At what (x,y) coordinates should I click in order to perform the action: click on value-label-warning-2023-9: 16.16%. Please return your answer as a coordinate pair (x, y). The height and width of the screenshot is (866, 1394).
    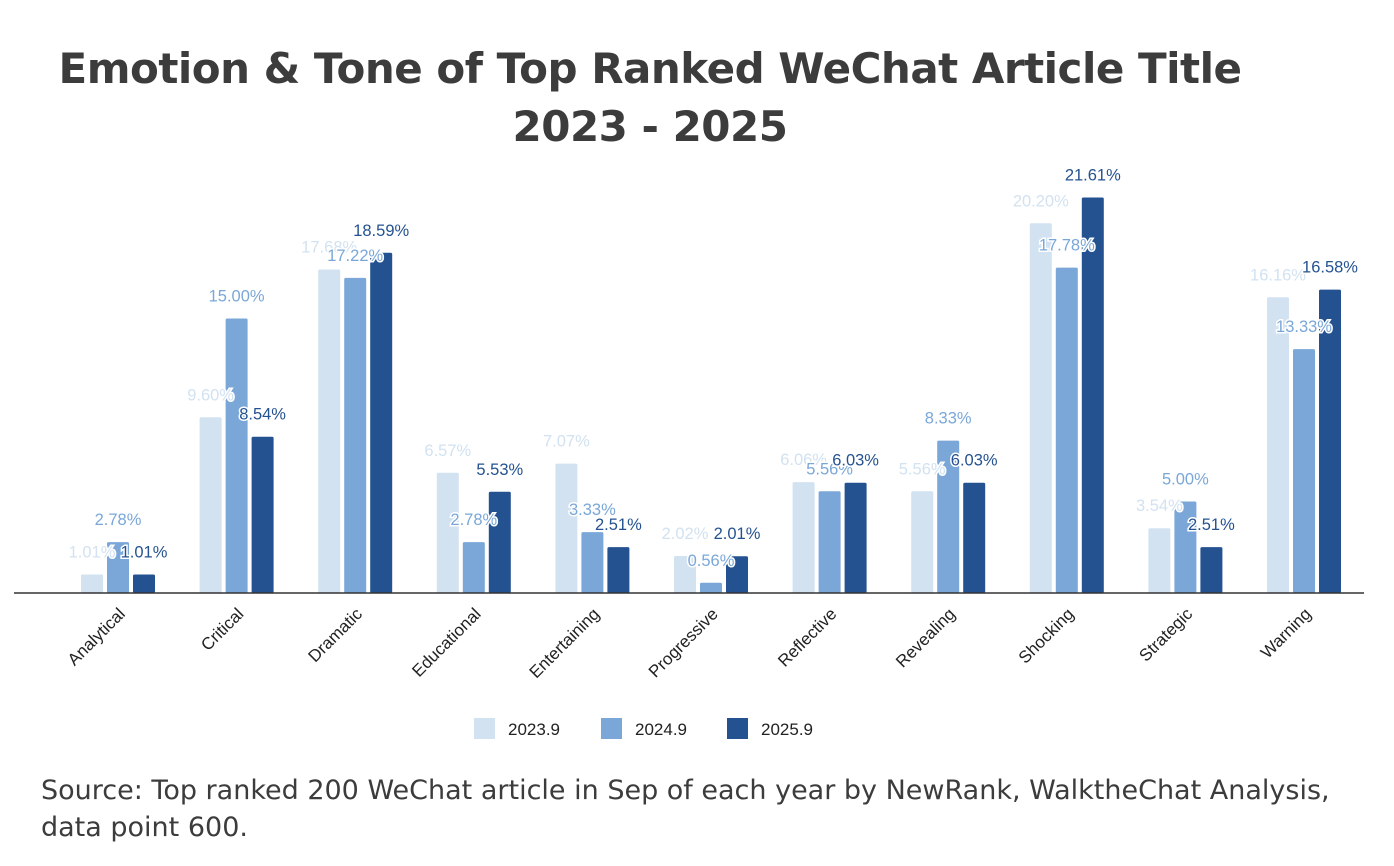
    Looking at the image, I should click on (1278, 275).